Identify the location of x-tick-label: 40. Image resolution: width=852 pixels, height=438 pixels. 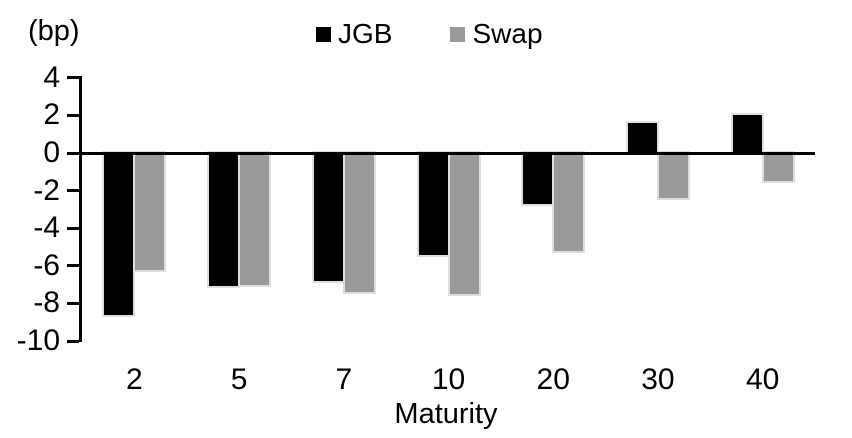
(762, 379).